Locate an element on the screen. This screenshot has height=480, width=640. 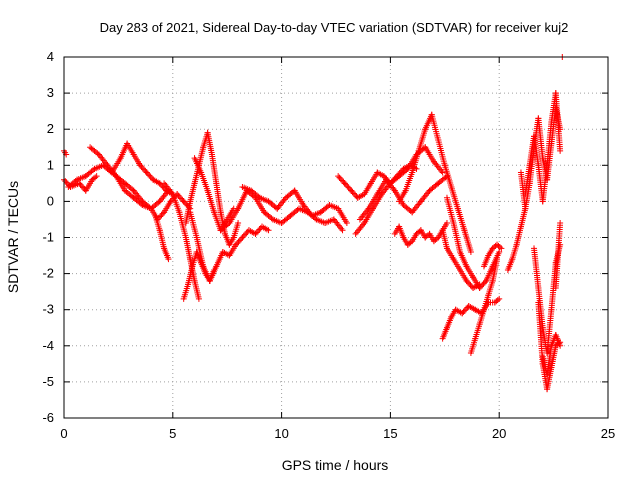
x-tick-label: 20 is located at coordinates (499, 433).